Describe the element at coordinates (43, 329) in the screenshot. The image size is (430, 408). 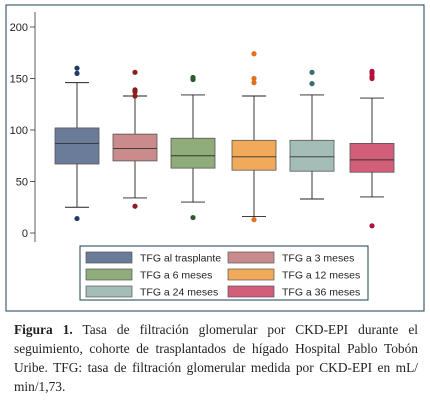
I see `caption-label: Figura 1.` at that location.